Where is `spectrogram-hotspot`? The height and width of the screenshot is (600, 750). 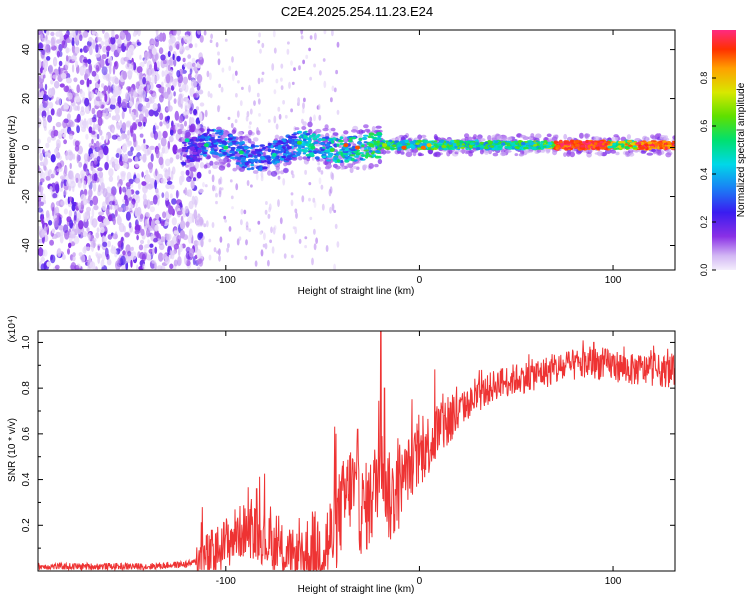
spectrogram-hotspot is located at coordinates (385, 145).